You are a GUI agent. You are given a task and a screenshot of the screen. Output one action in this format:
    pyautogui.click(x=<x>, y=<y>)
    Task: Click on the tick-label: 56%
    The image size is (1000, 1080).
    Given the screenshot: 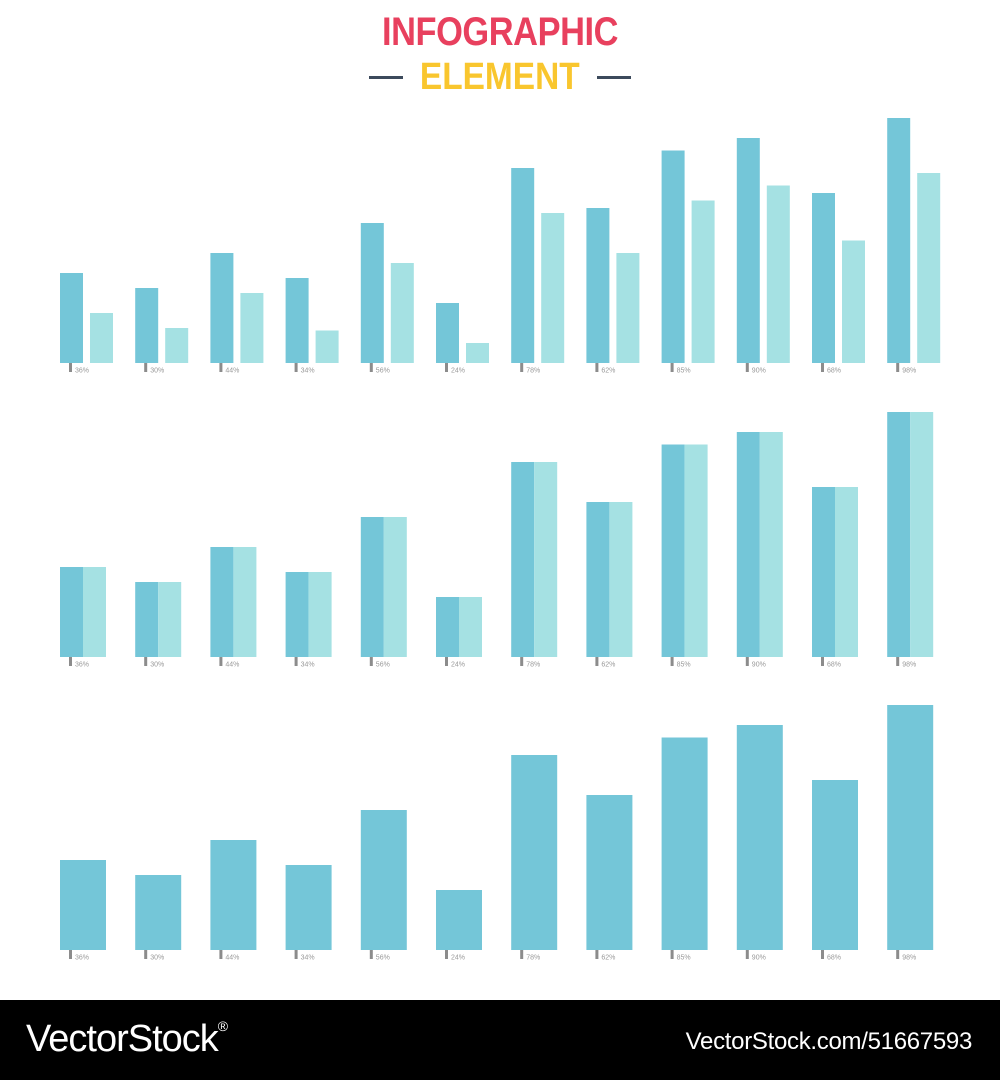 What is the action you would take?
    pyautogui.click(x=383, y=665)
    